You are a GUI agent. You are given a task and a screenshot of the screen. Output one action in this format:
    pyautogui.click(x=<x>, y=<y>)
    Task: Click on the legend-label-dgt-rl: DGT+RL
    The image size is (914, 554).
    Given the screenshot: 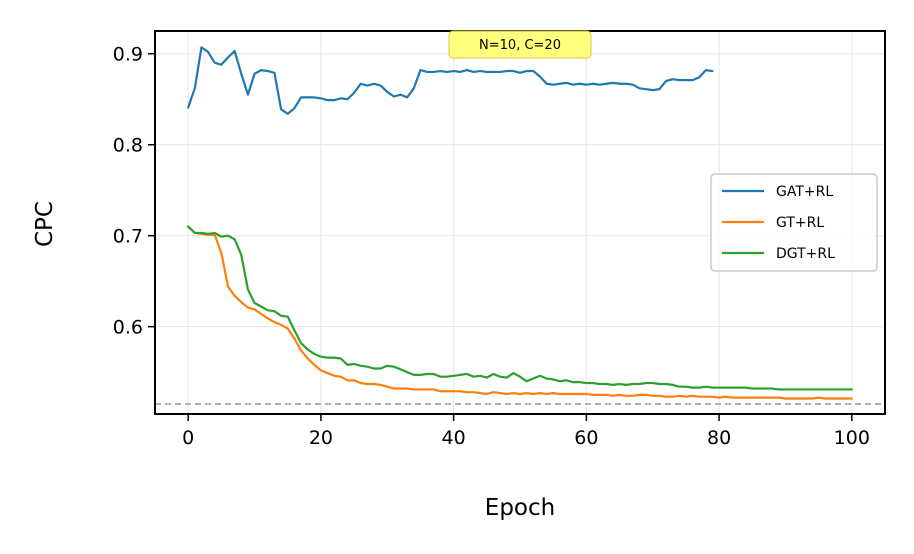 What is the action you would take?
    pyautogui.click(x=805, y=254)
    